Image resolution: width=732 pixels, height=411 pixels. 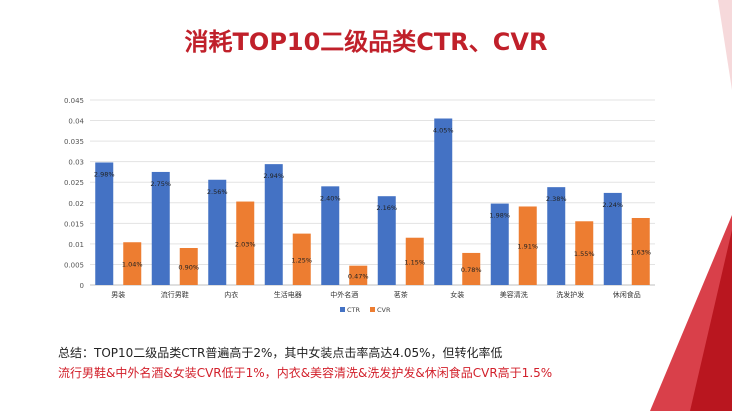 I want to click on data-label: 1.63%, so click(x=640, y=252).